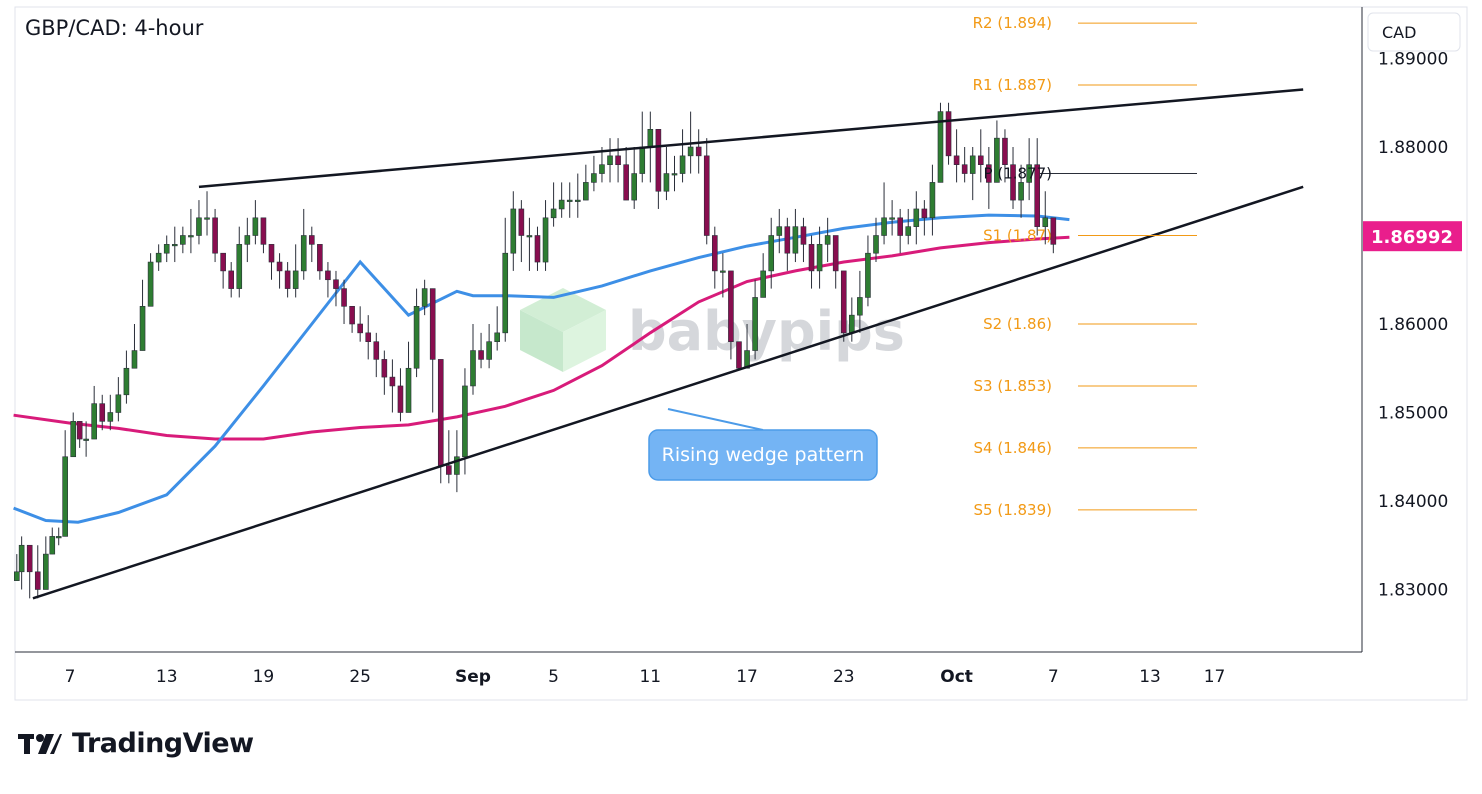 This screenshot has height=794, width=1482. I want to click on pivot-label: S3 (1.853), so click(1013, 386).